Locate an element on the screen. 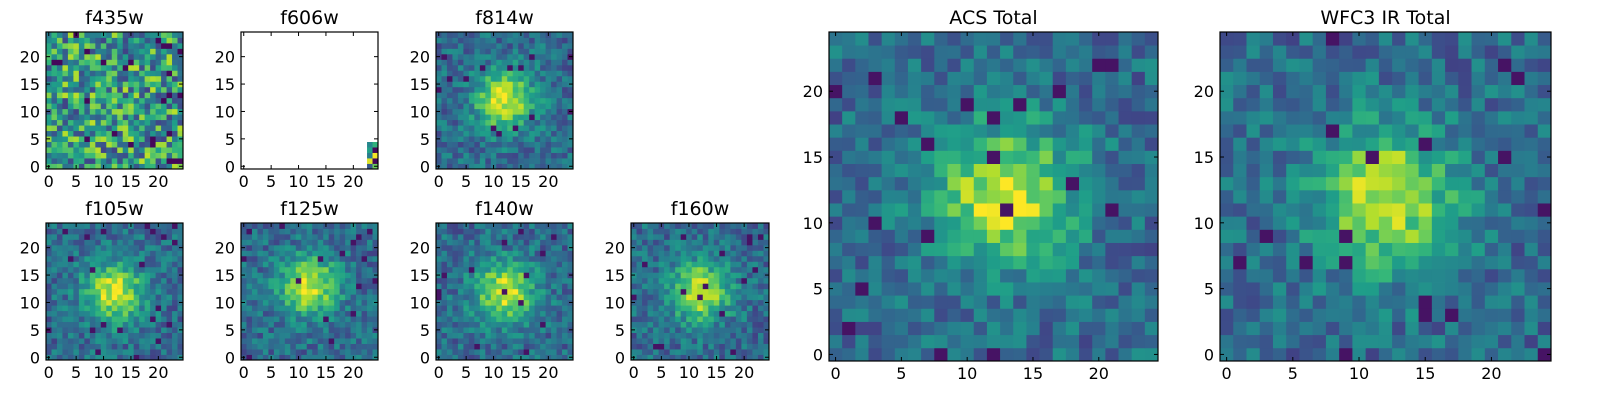 The width and height of the screenshot is (1600, 400). y-tick-label: 5 is located at coordinates (230, 330).